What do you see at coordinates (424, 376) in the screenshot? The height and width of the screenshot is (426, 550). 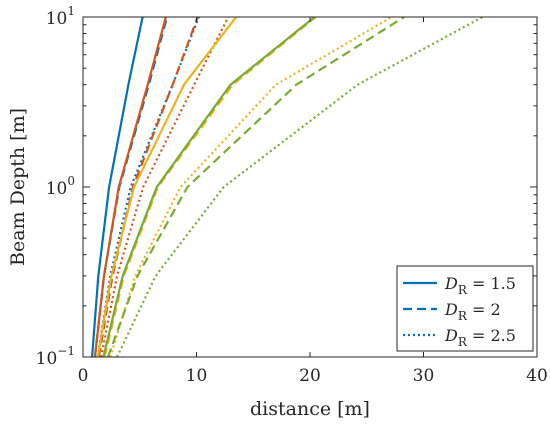 I see `x-tick-label: 30` at bounding box center [424, 376].